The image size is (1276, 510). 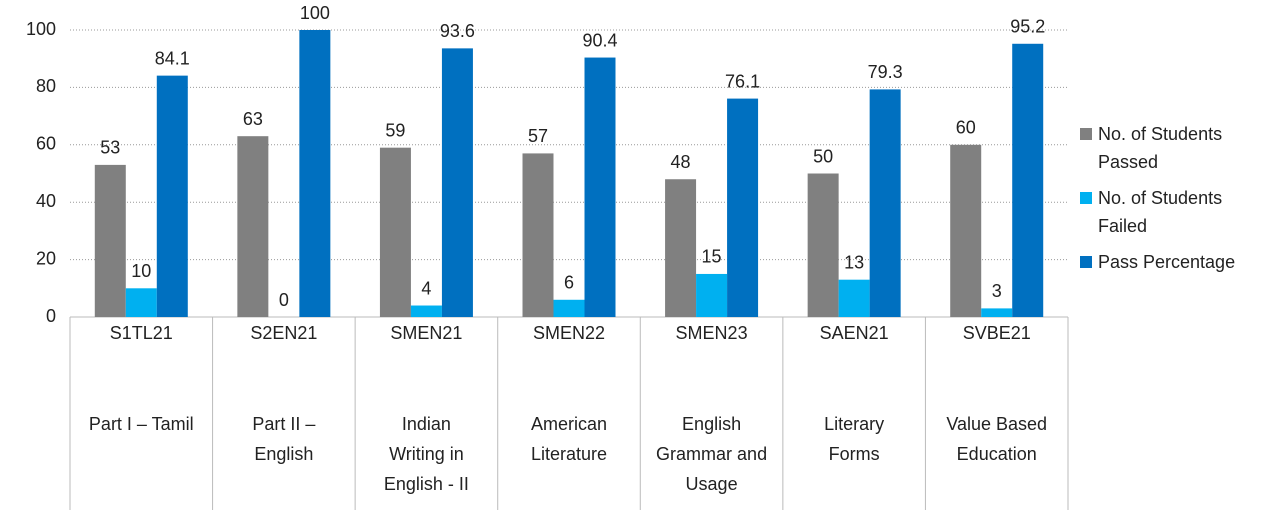 I want to click on data-label: 90.4, so click(x=599, y=40).